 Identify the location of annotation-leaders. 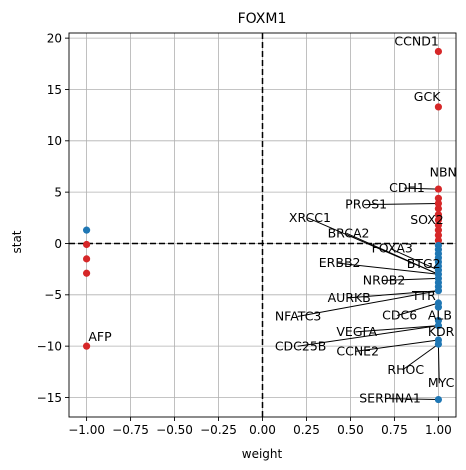
(368, 294).